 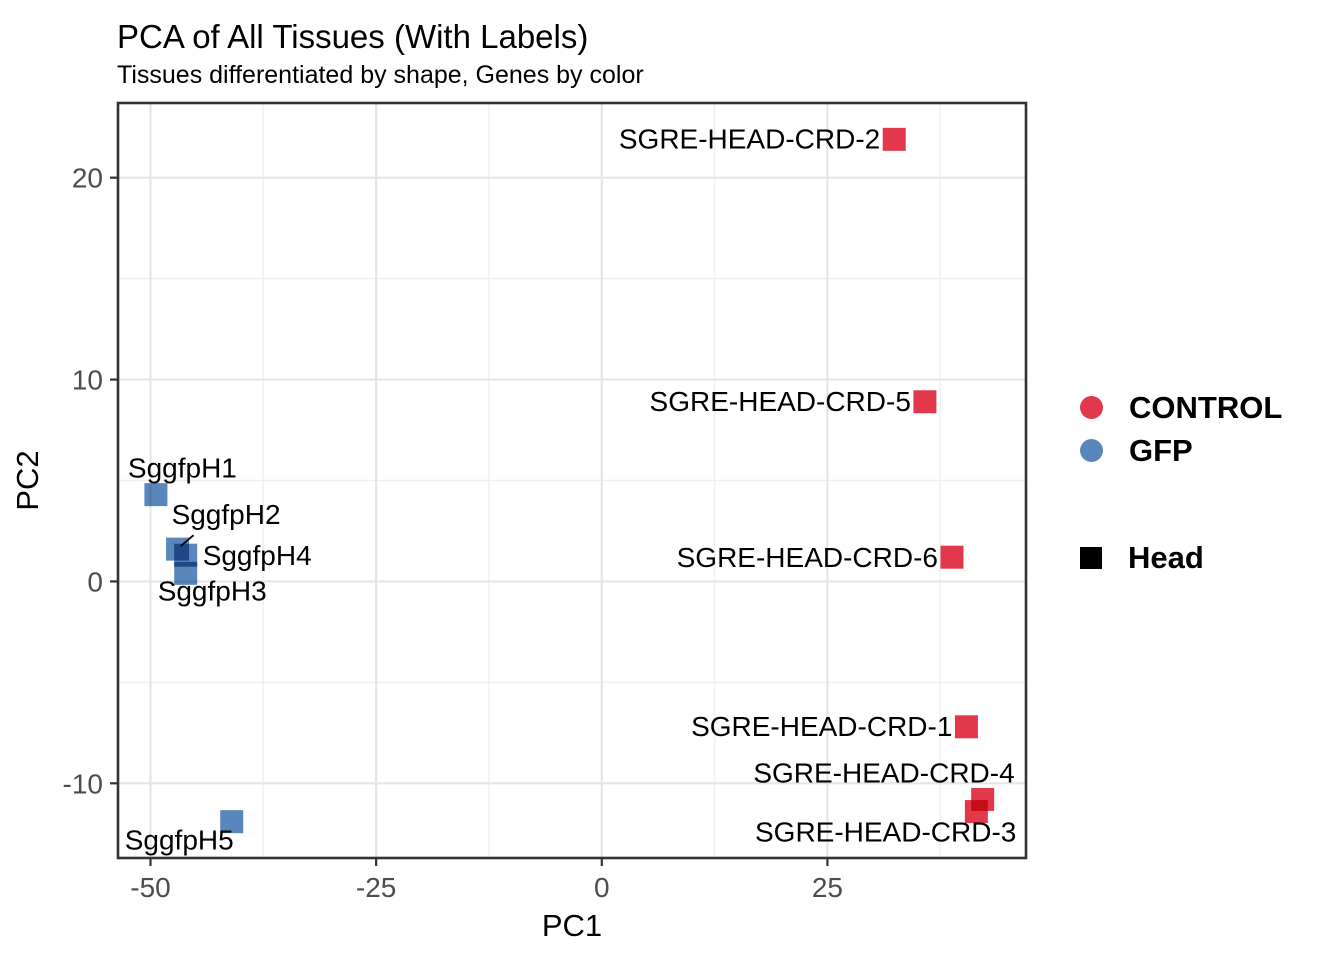 What do you see at coordinates (95, 581) in the screenshot?
I see `y-tick-label: 0` at bounding box center [95, 581].